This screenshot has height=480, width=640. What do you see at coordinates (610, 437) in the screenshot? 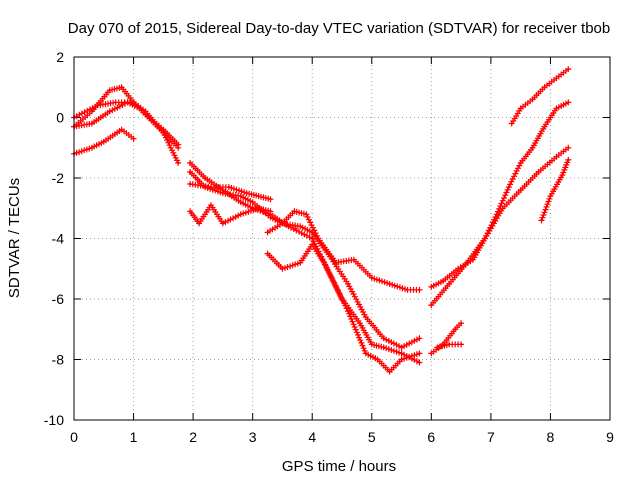
I see `x-tick-label: 9` at bounding box center [610, 437].